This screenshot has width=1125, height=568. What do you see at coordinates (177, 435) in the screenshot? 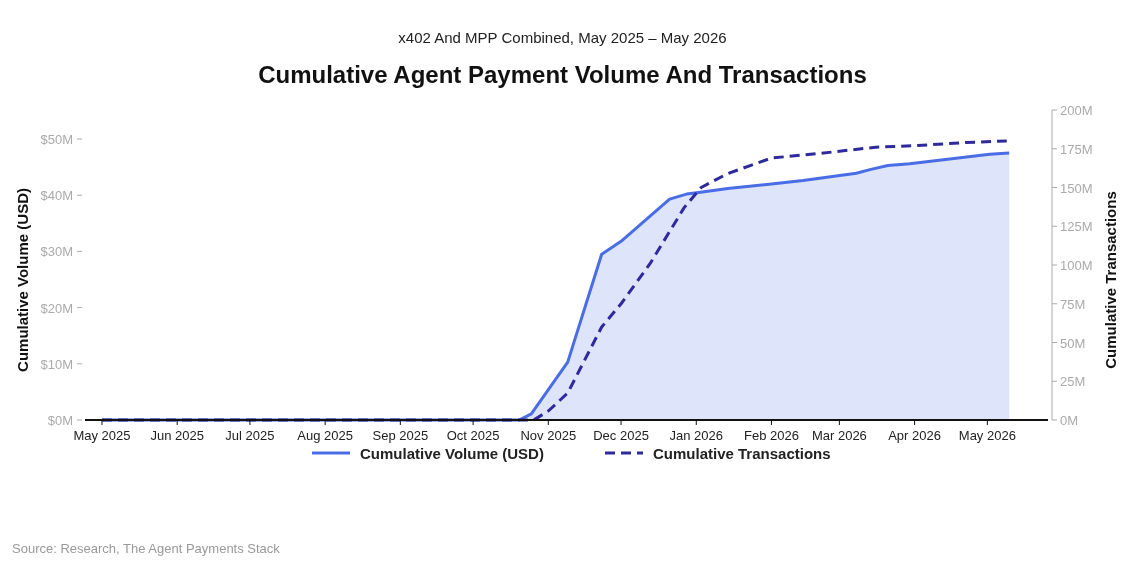
I see `x-tick-label: Jun 2025` at bounding box center [177, 435].